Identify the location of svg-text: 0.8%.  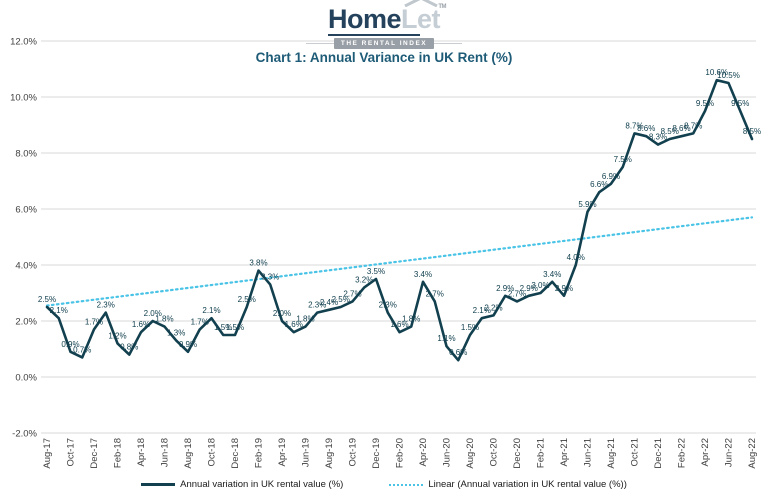
(129, 347).